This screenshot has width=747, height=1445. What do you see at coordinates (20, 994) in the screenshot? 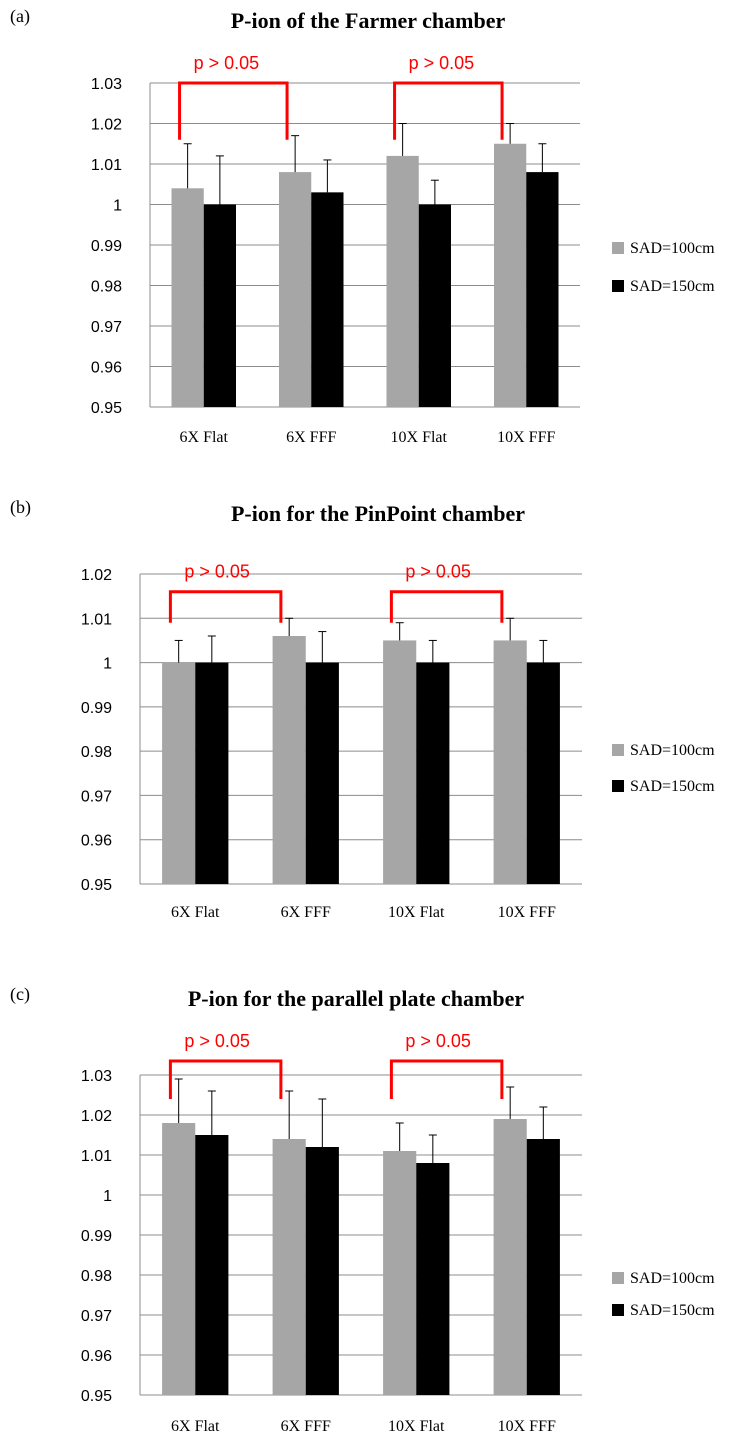
I see `panel-label: (c)` at bounding box center [20, 994].